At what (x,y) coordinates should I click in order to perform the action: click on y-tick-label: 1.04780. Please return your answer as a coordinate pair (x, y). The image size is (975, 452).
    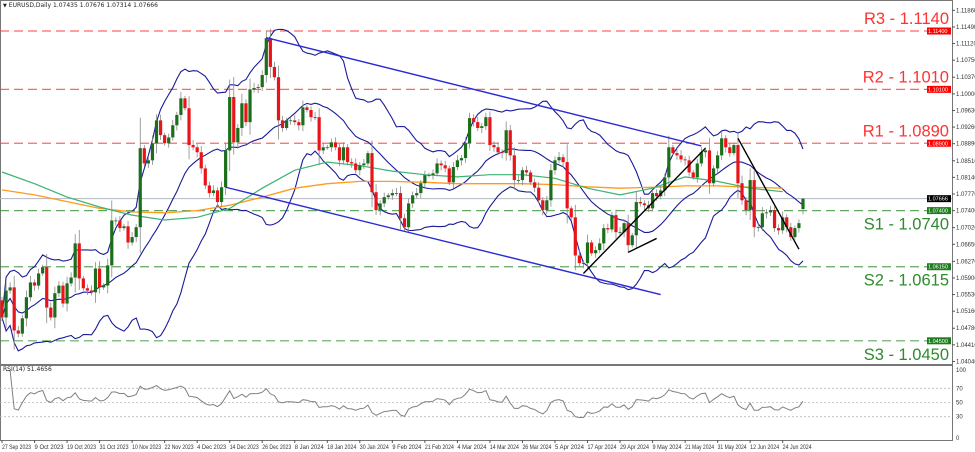
    Looking at the image, I should click on (965, 329).